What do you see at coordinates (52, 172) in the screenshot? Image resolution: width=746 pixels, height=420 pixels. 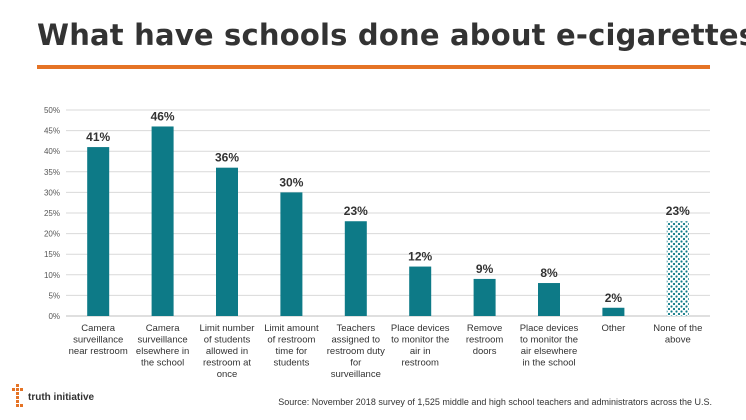 I see `y-tick-label: 35%` at bounding box center [52, 172].